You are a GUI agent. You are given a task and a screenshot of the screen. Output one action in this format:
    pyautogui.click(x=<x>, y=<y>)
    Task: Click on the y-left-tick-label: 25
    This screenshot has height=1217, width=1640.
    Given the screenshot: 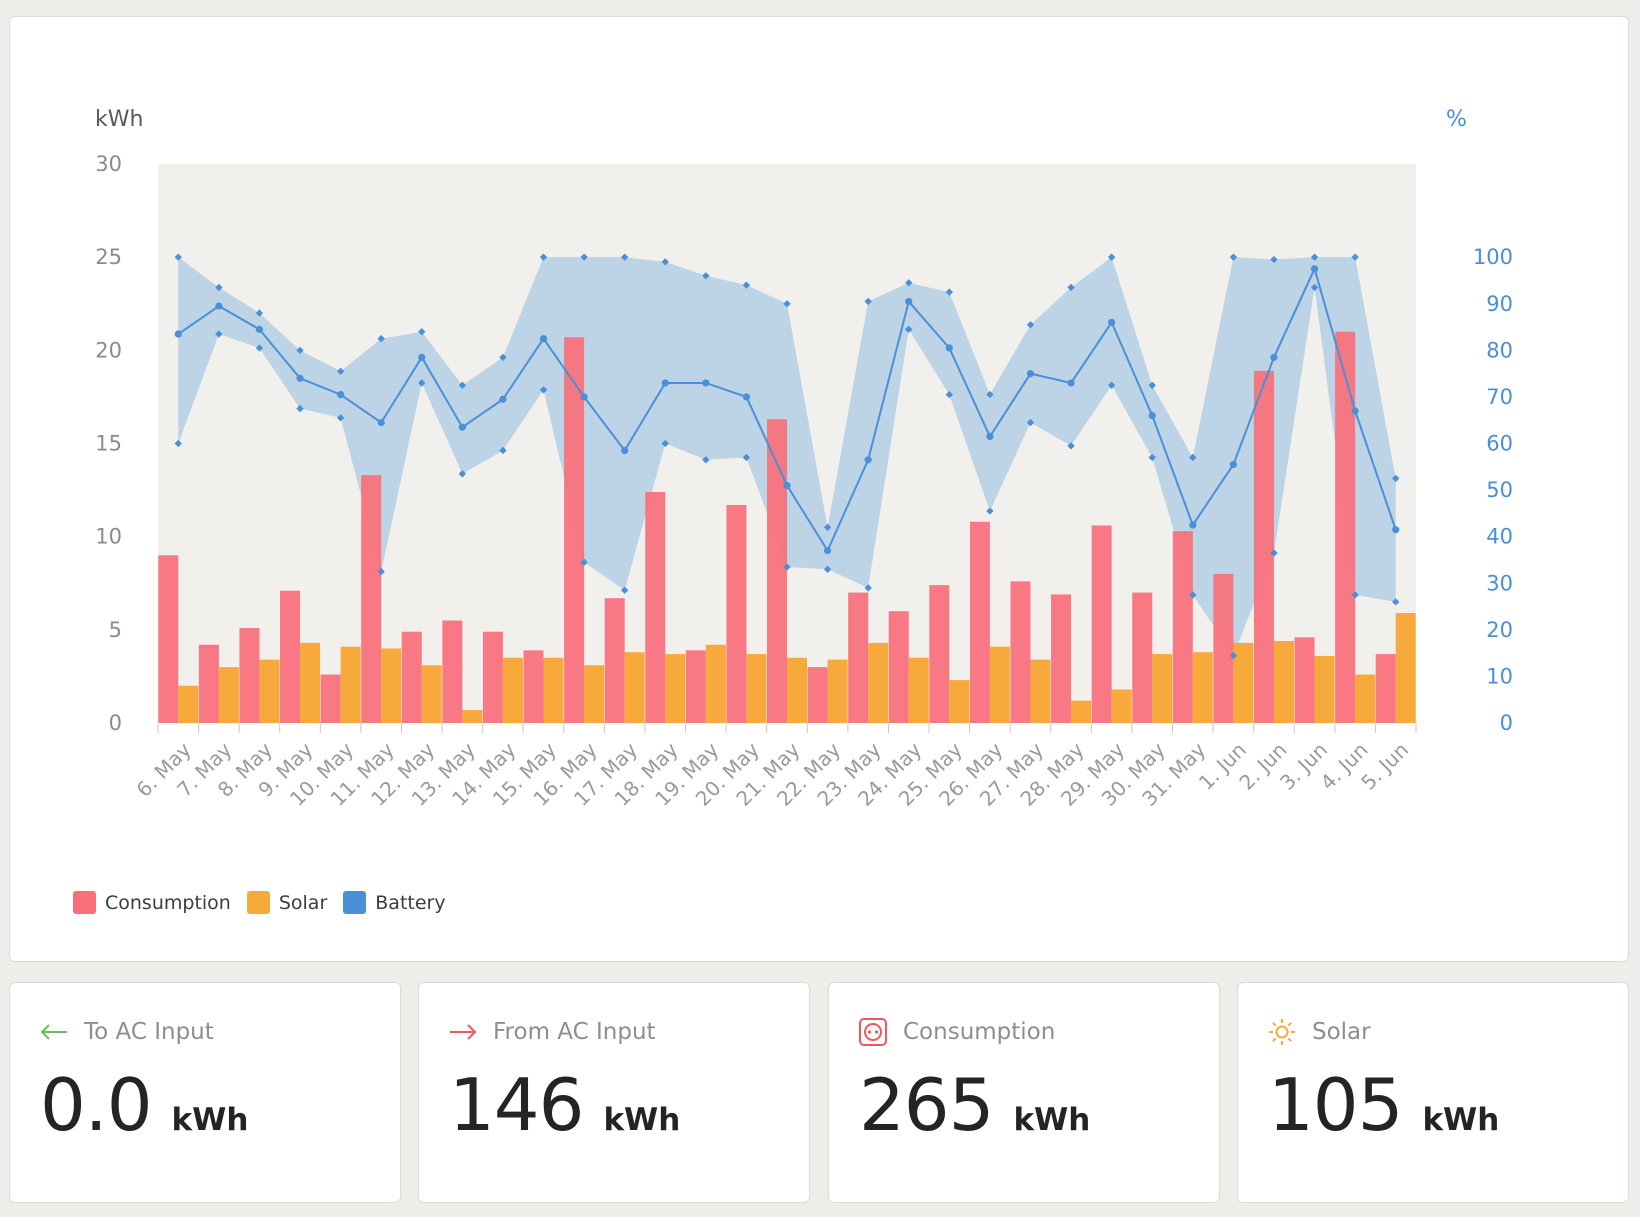 What is the action you would take?
    pyautogui.click(x=108, y=257)
    